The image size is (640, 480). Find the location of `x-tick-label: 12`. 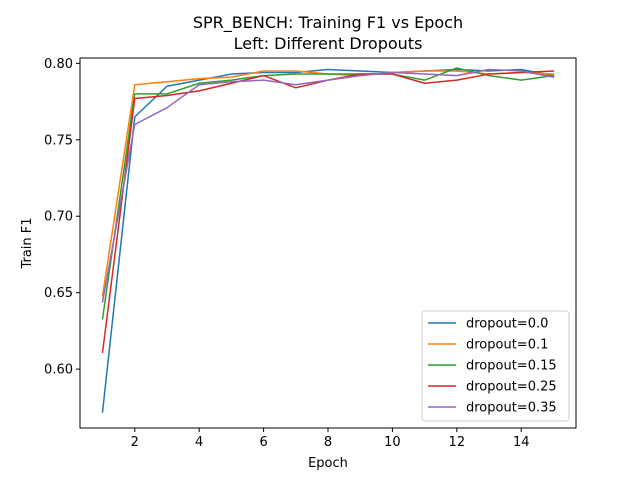

x-tick-label: 12 is located at coordinates (457, 442).